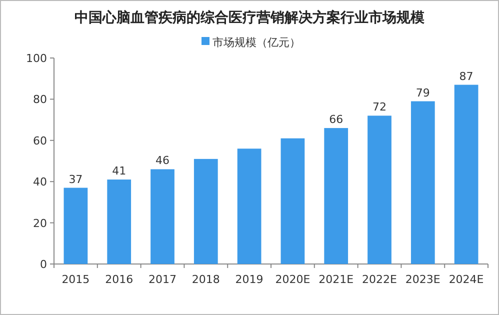 This screenshot has width=499, height=315. Describe the element at coordinates (292, 279) in the screenshot. I see `x-tick-label: 2020E` at that location.